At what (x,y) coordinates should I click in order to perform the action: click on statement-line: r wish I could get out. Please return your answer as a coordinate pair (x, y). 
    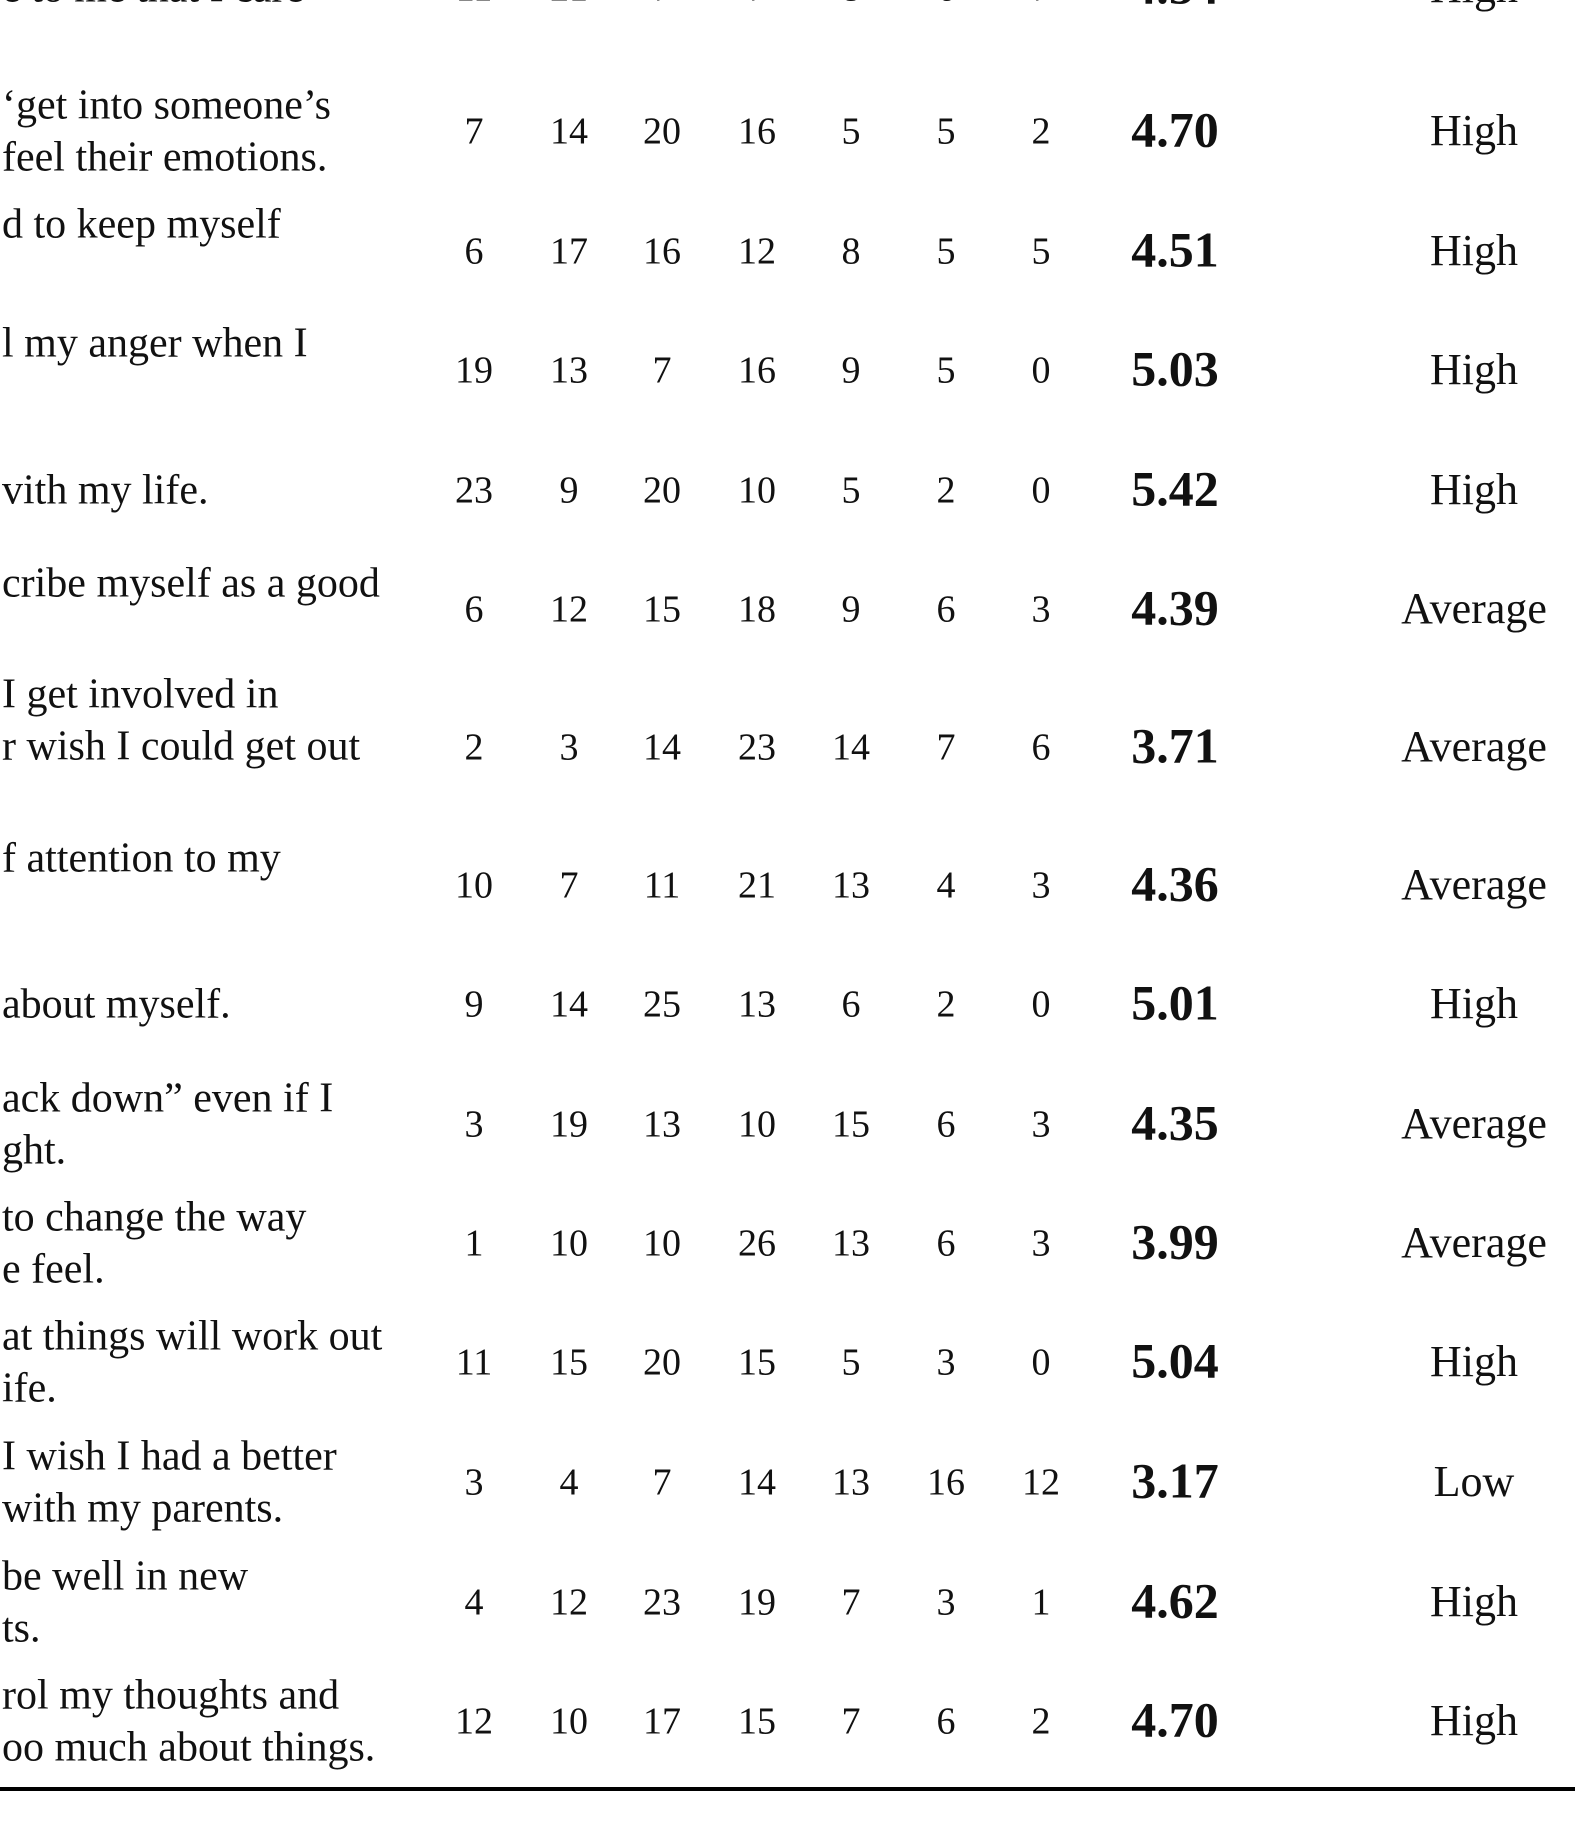
    Looking at the image, I should click on (181, 747).